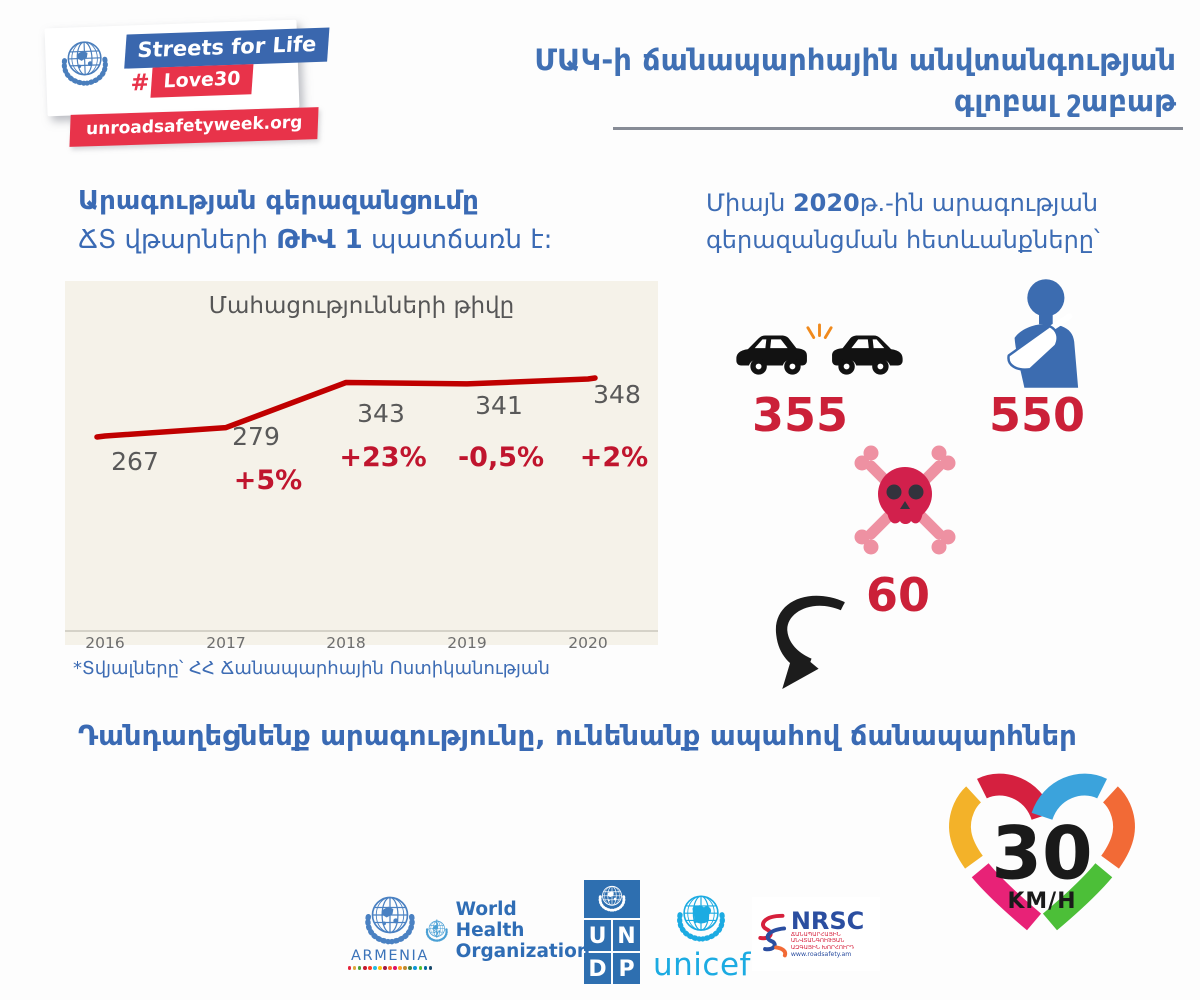  I want to click on change-label-2017: +5%, so click(268, 480).